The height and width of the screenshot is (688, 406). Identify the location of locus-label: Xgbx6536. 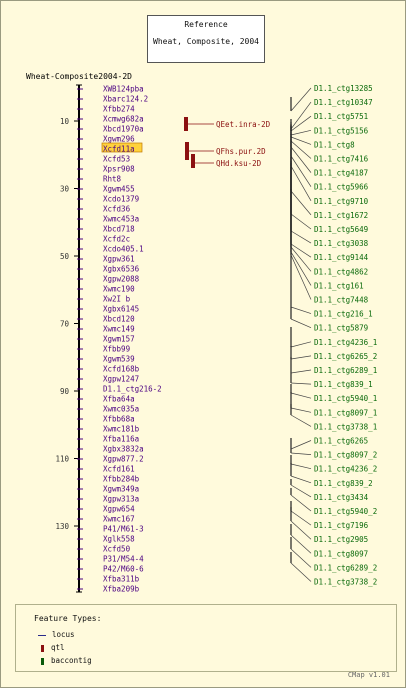
(121, 269).